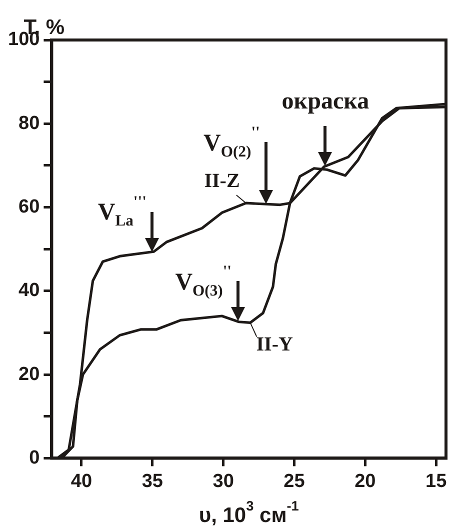  Describe the element at coordinates (275, 345) in the screenshot. I see `legend-label: II-Y` at that location.